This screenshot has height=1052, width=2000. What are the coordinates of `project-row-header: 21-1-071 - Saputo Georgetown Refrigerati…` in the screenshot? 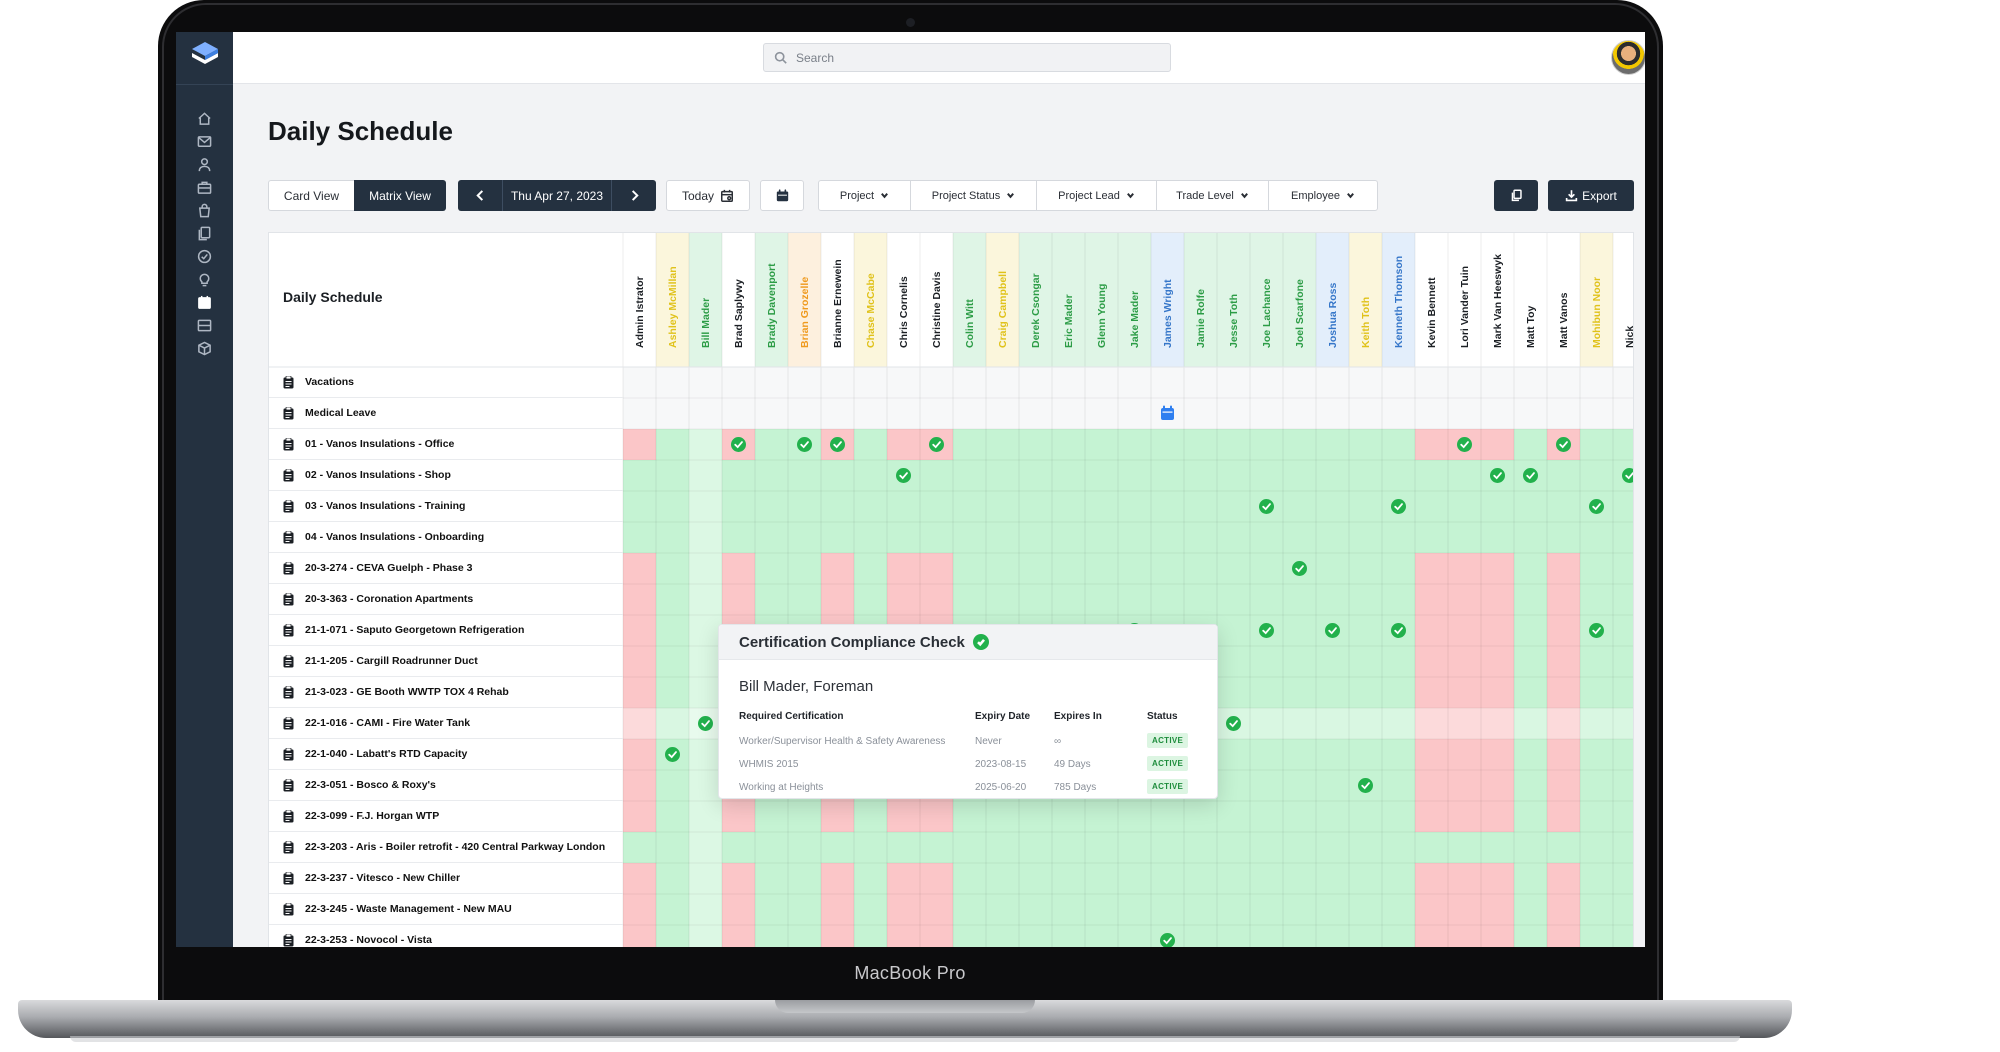 It's located at (446, 630).